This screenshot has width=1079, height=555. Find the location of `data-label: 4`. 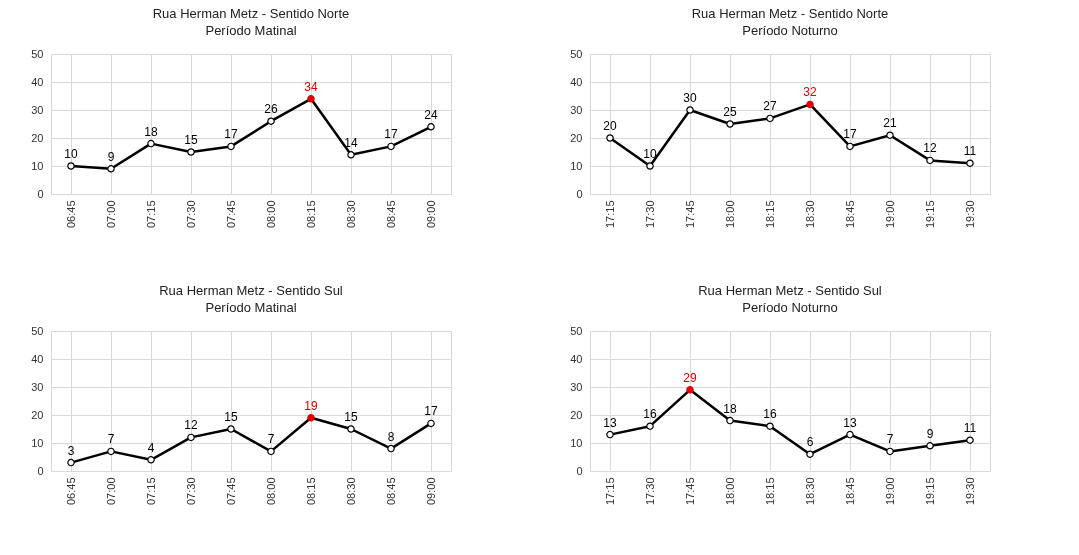

data-label: 4 is located at coordinates (151, 447).